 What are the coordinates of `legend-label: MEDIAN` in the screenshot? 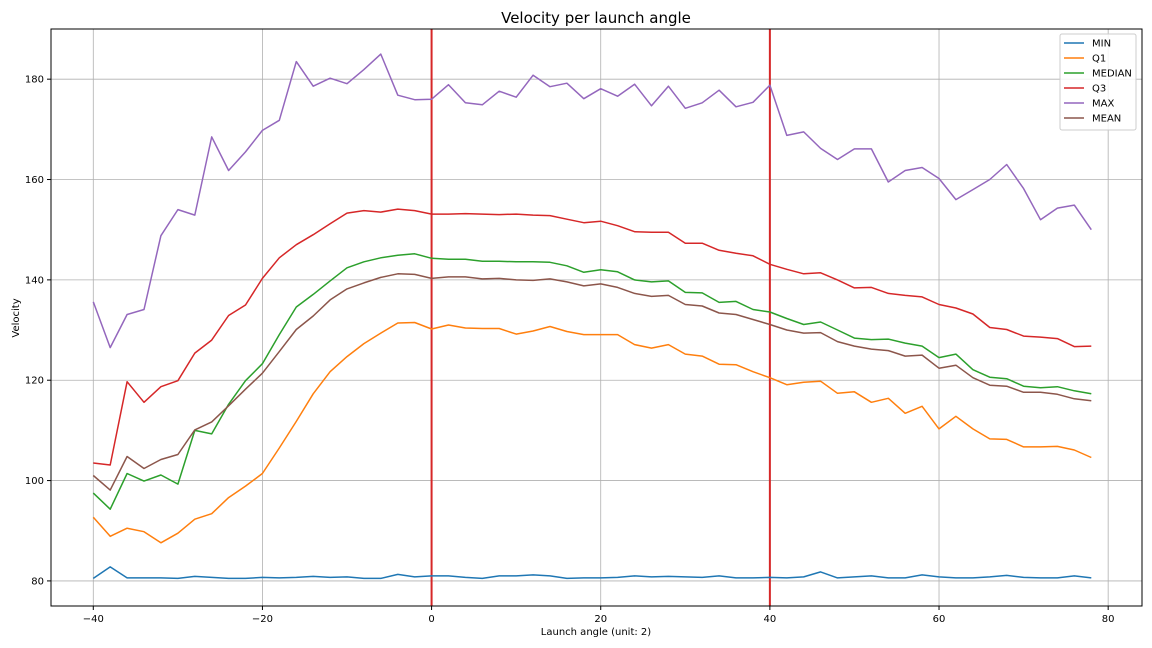 It's located at (1112, 74).